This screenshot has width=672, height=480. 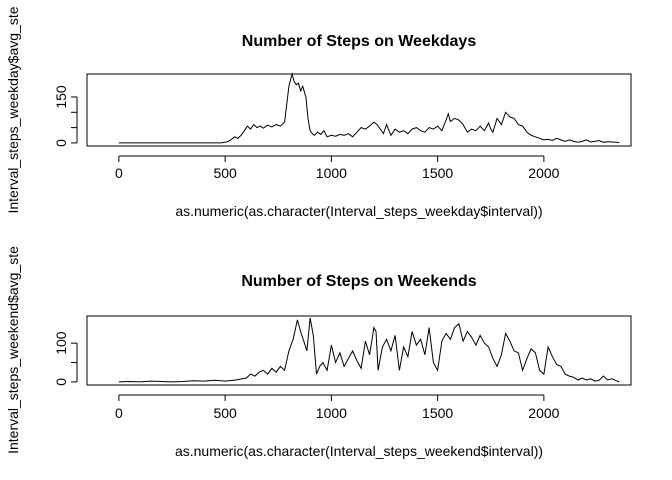 I want to click on chart-title: Number of Steps on Weekdays, so click(x=359, y=41).